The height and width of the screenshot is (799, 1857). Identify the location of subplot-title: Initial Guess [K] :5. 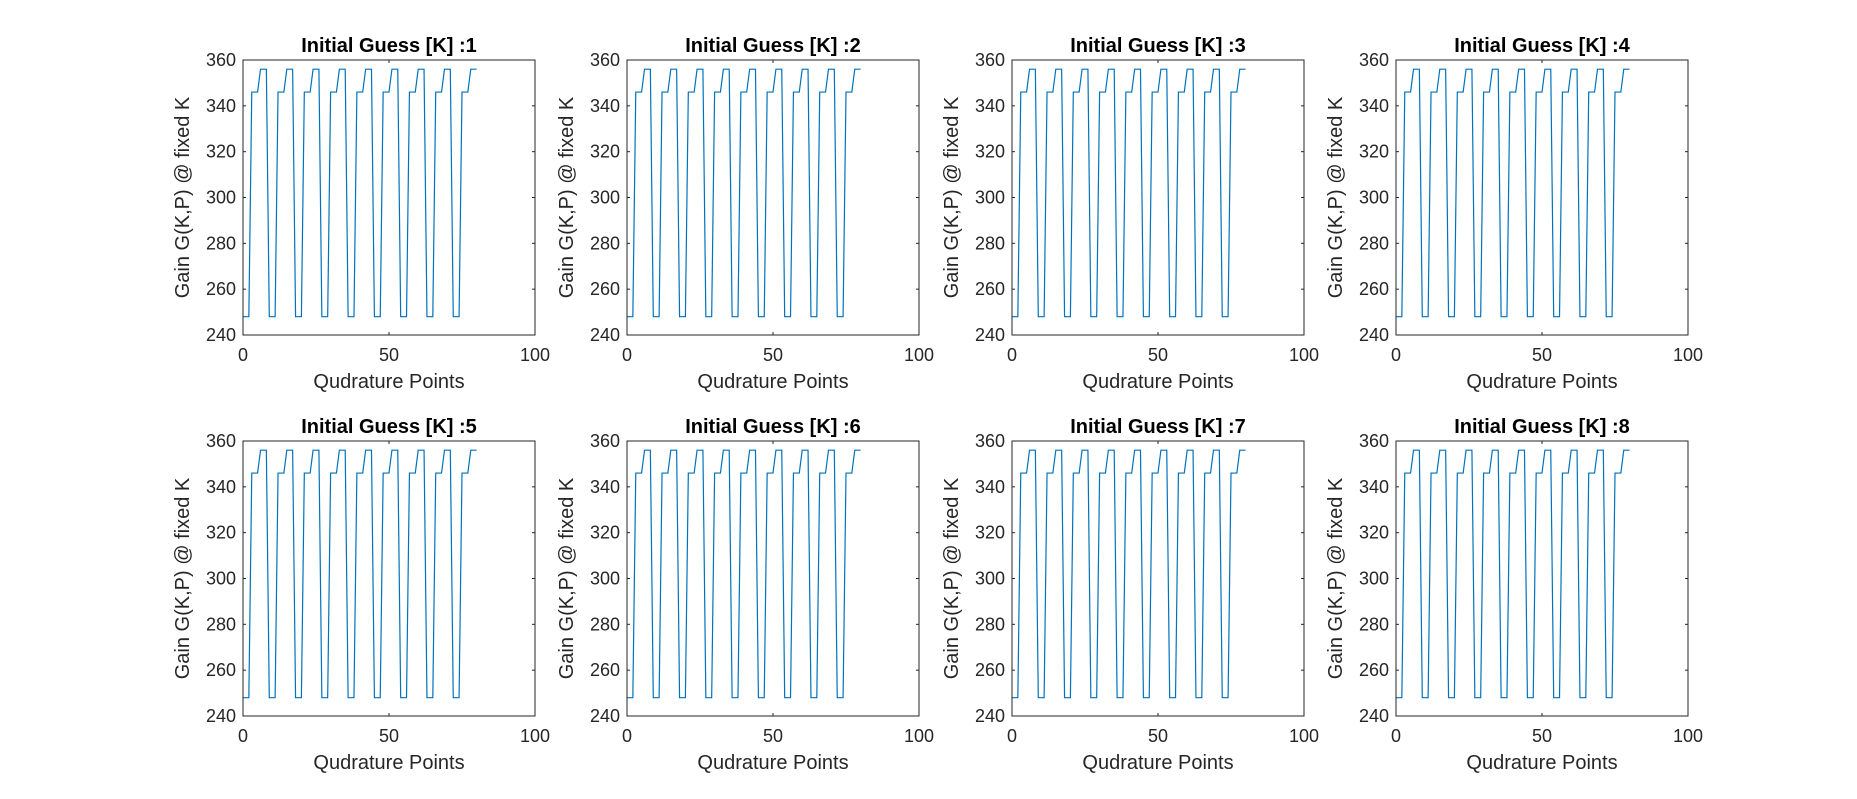
(389, 427).